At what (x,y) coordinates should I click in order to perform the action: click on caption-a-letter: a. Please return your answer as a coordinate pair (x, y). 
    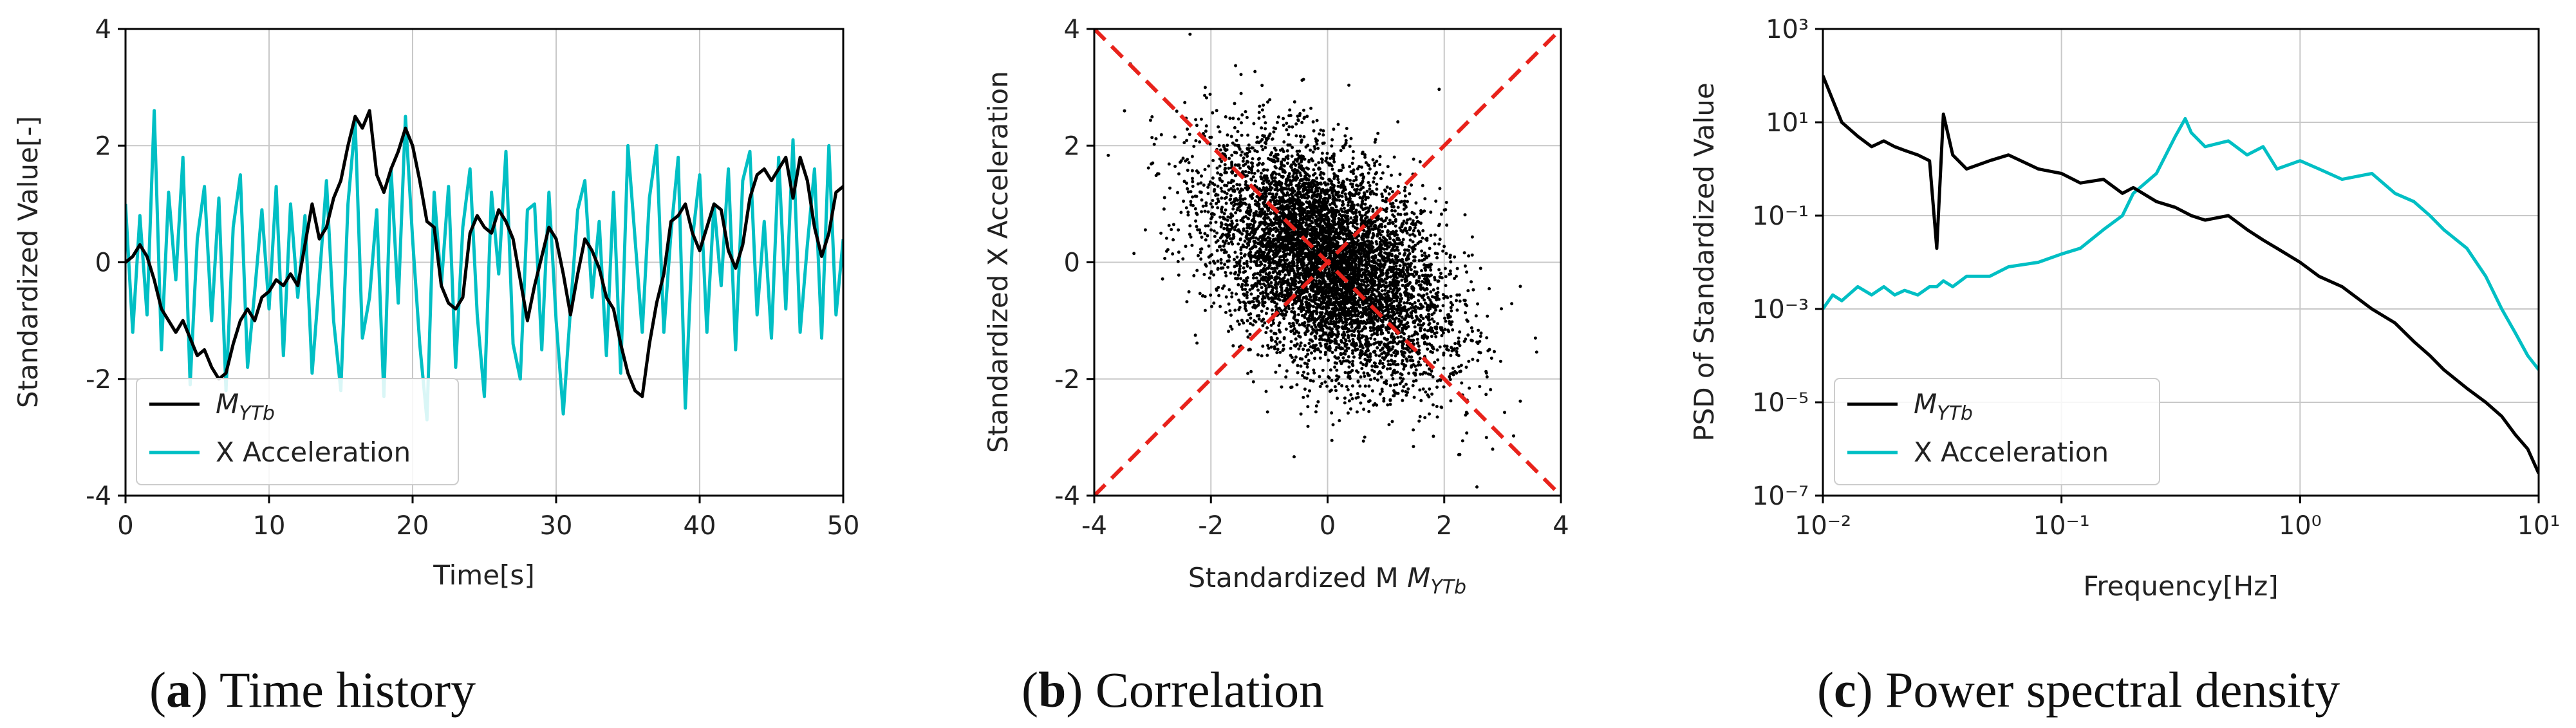
    Looking at the image, I should click on (178, 690).